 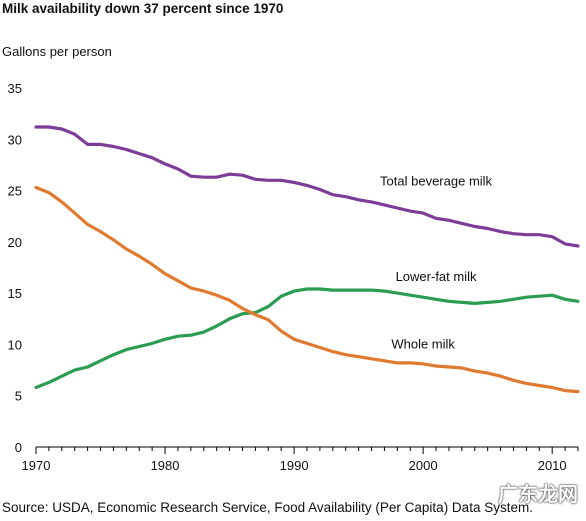 I want to click on total-beverage-milk-label: Total beverage milk, so click(x=436, y=180).